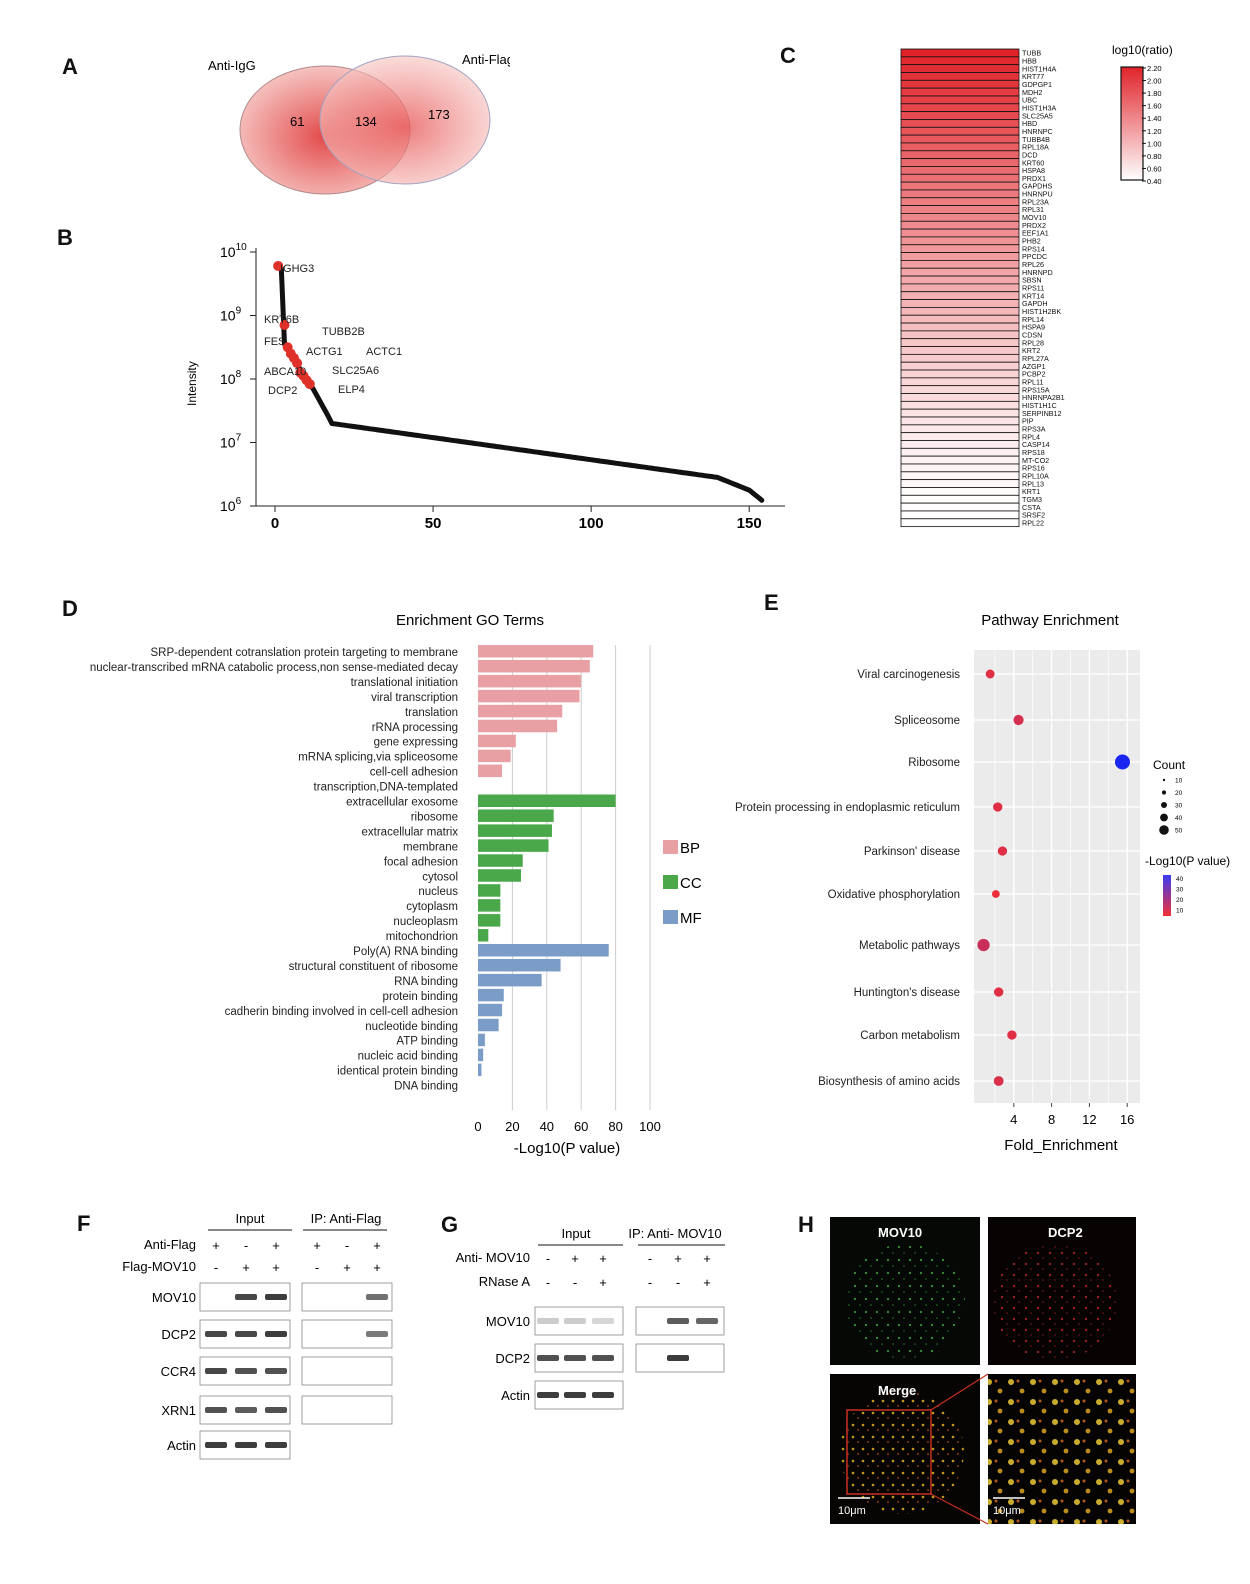 Image resolution: width=1250 pixels, height=1584 pixels. What do you see at coordinates (581, 1126) in the screenshot?
I see `go-x-tick-label: 60` at bounding box center [581, 1126].